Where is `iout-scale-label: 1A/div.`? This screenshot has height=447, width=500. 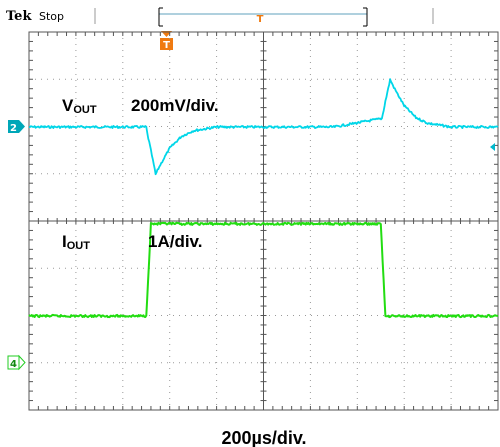 iout-scale-label: 1A/div. is located at coordinates (175, 241).